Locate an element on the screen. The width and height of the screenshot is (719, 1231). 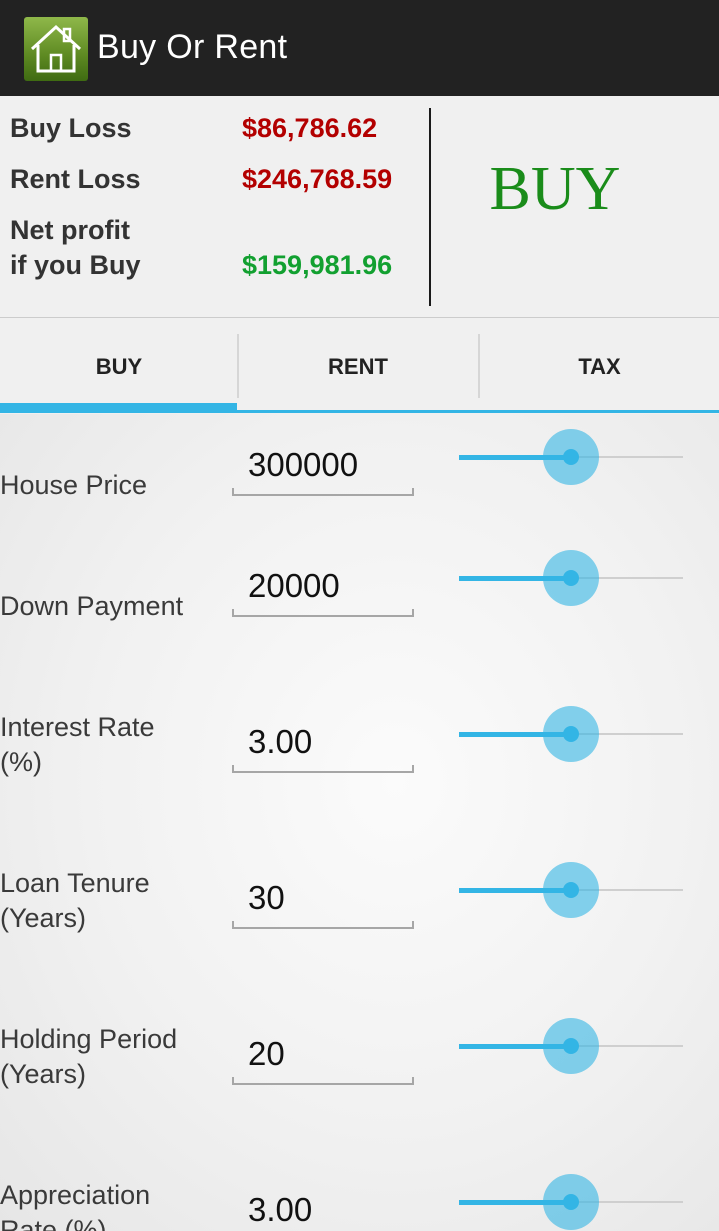
tab-buy: BUY is located at coordinates (119, 366).